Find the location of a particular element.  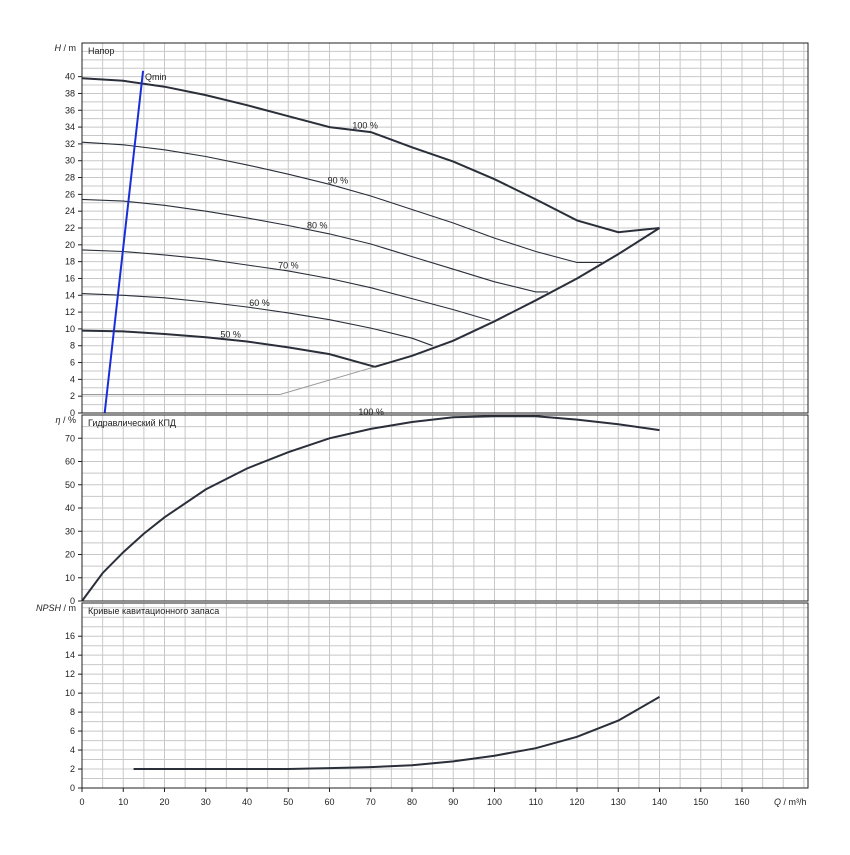

x-tick-label: 60 is located at coordinates (329, 802).